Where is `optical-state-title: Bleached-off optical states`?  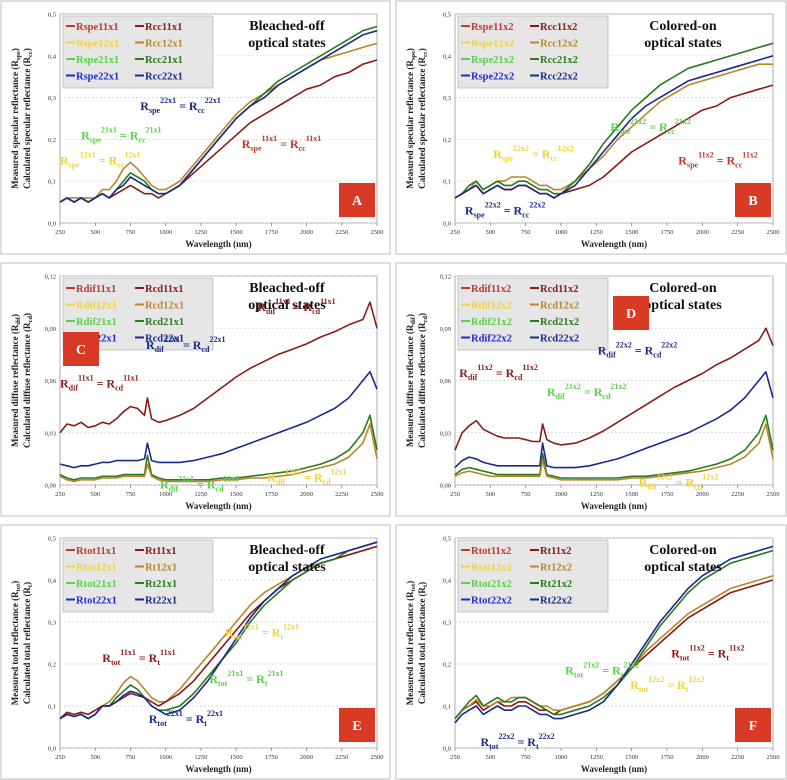 optical-state-title: Bleached-off optical states is located at coordinates (287, 35).